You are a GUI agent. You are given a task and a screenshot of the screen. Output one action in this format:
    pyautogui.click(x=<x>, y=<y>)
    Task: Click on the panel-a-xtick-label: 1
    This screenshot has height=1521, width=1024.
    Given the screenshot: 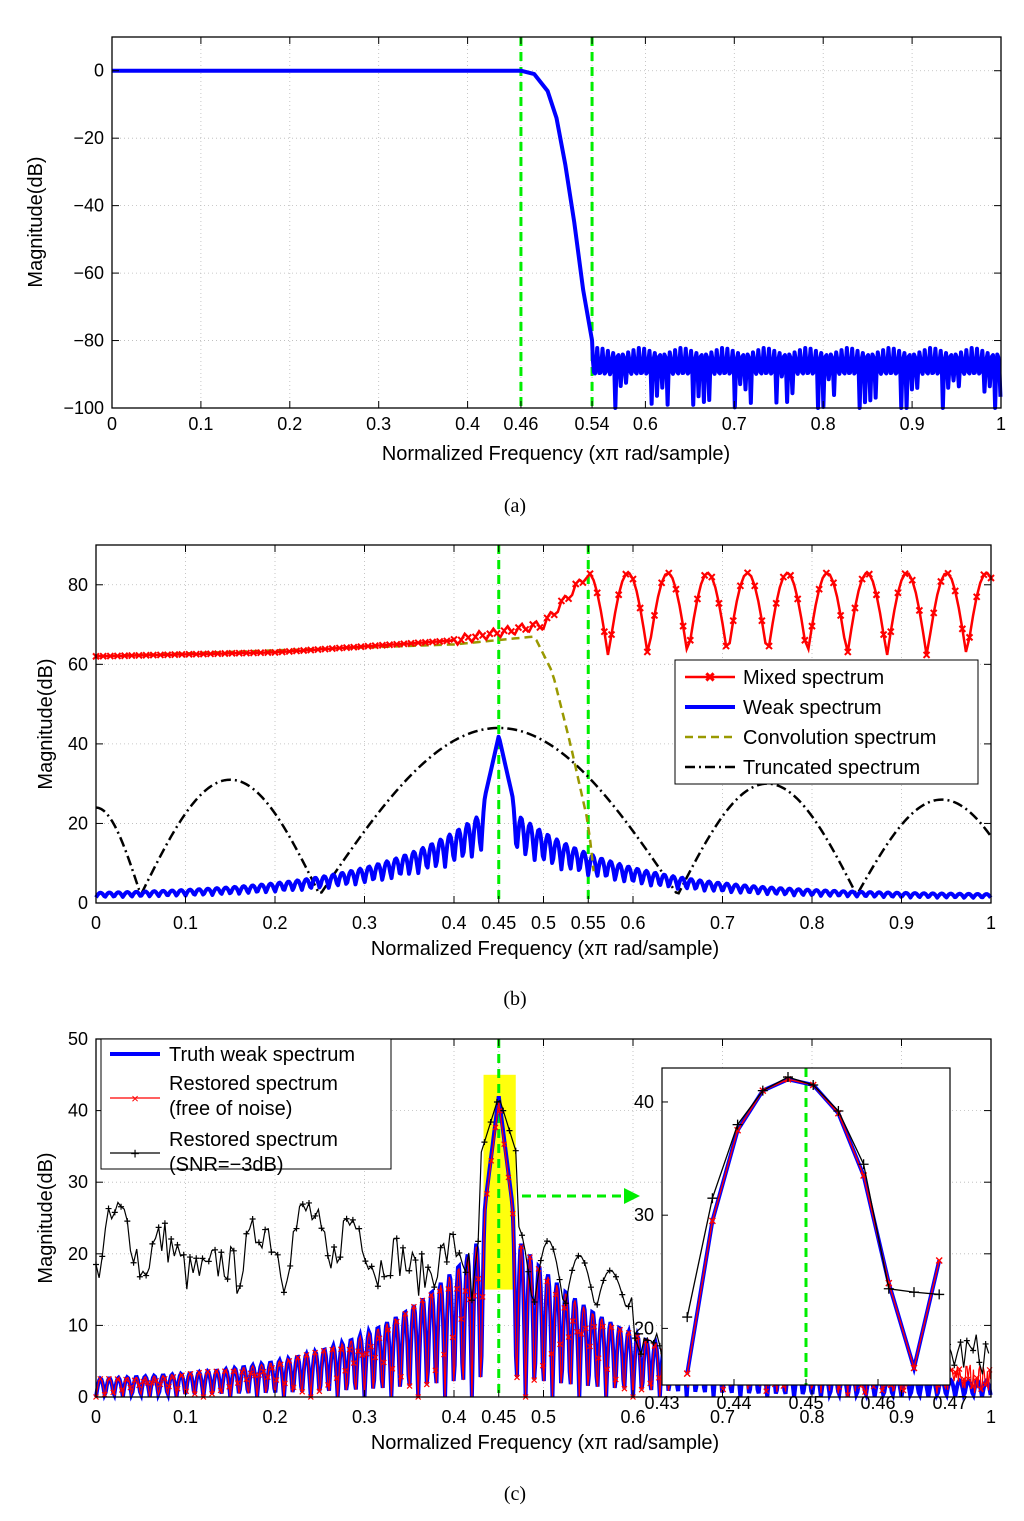 What is the action you would take?
    pyautogui.click(x=1001, y=424)
    